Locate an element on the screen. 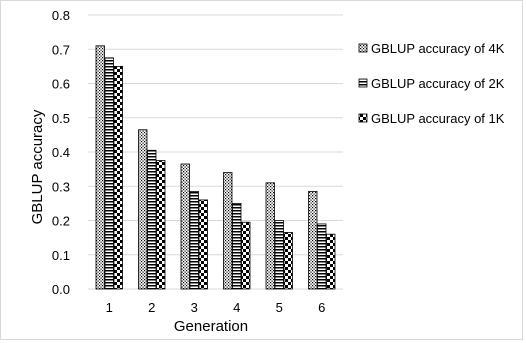 The height and width of the screenshot is (343, 526). x-tick-label: 2 is located at coordinates (151, 307).